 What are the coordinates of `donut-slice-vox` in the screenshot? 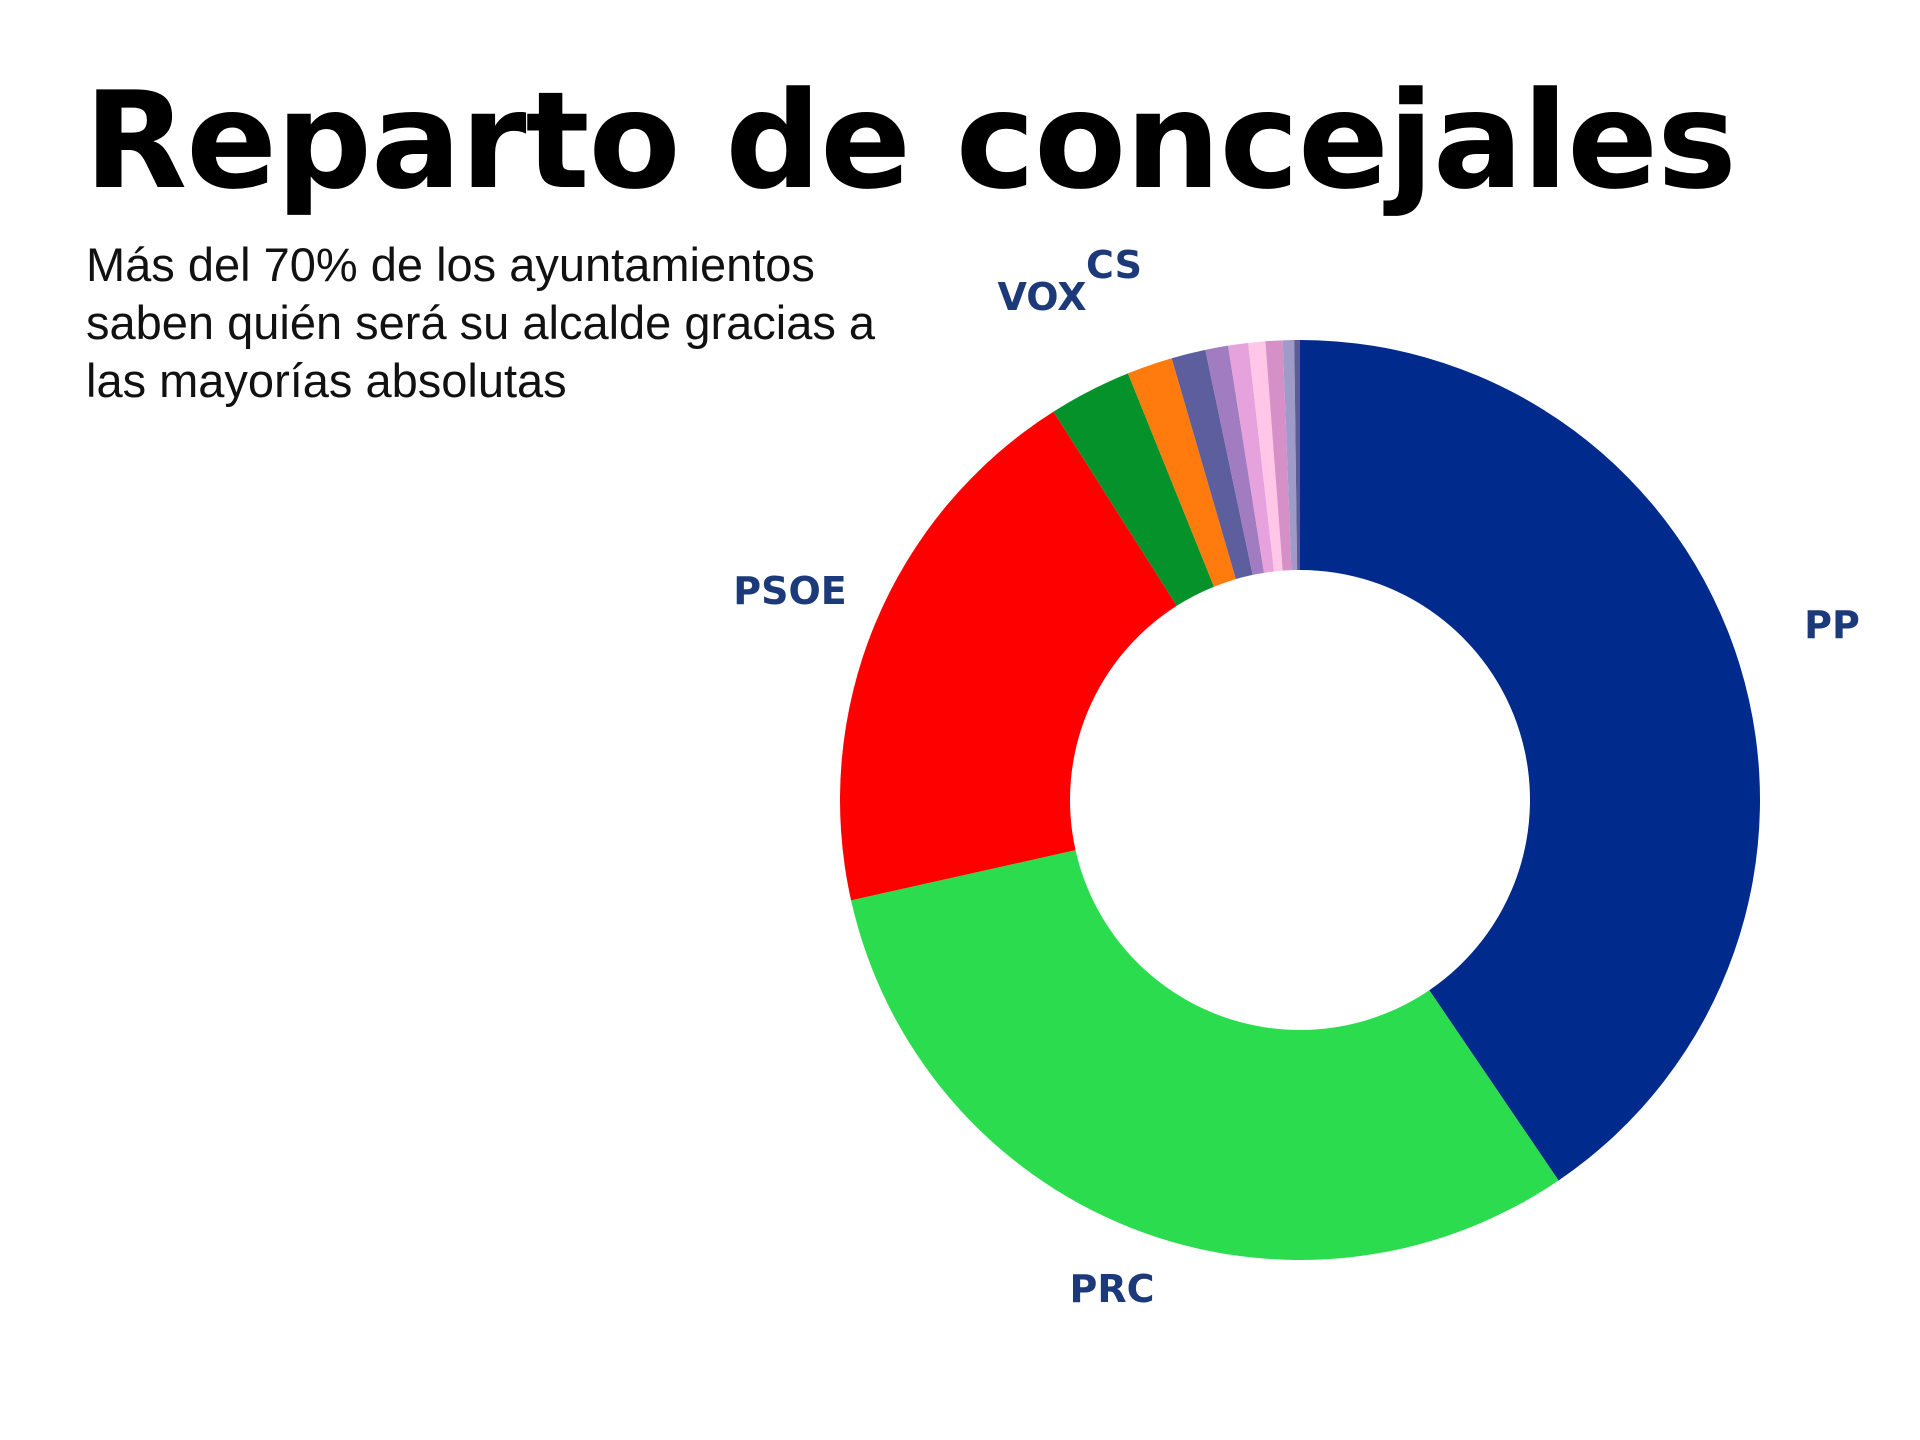 It's located at (1212, 464).